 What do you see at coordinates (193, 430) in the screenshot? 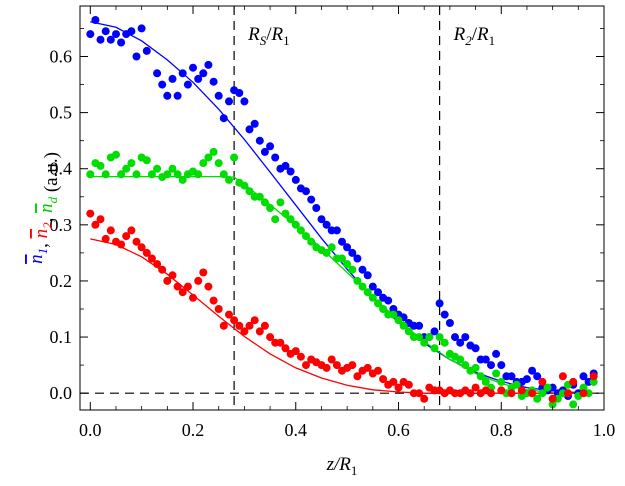
I see `xtick-label-1: 0.2` at bounding box center [193, 430].